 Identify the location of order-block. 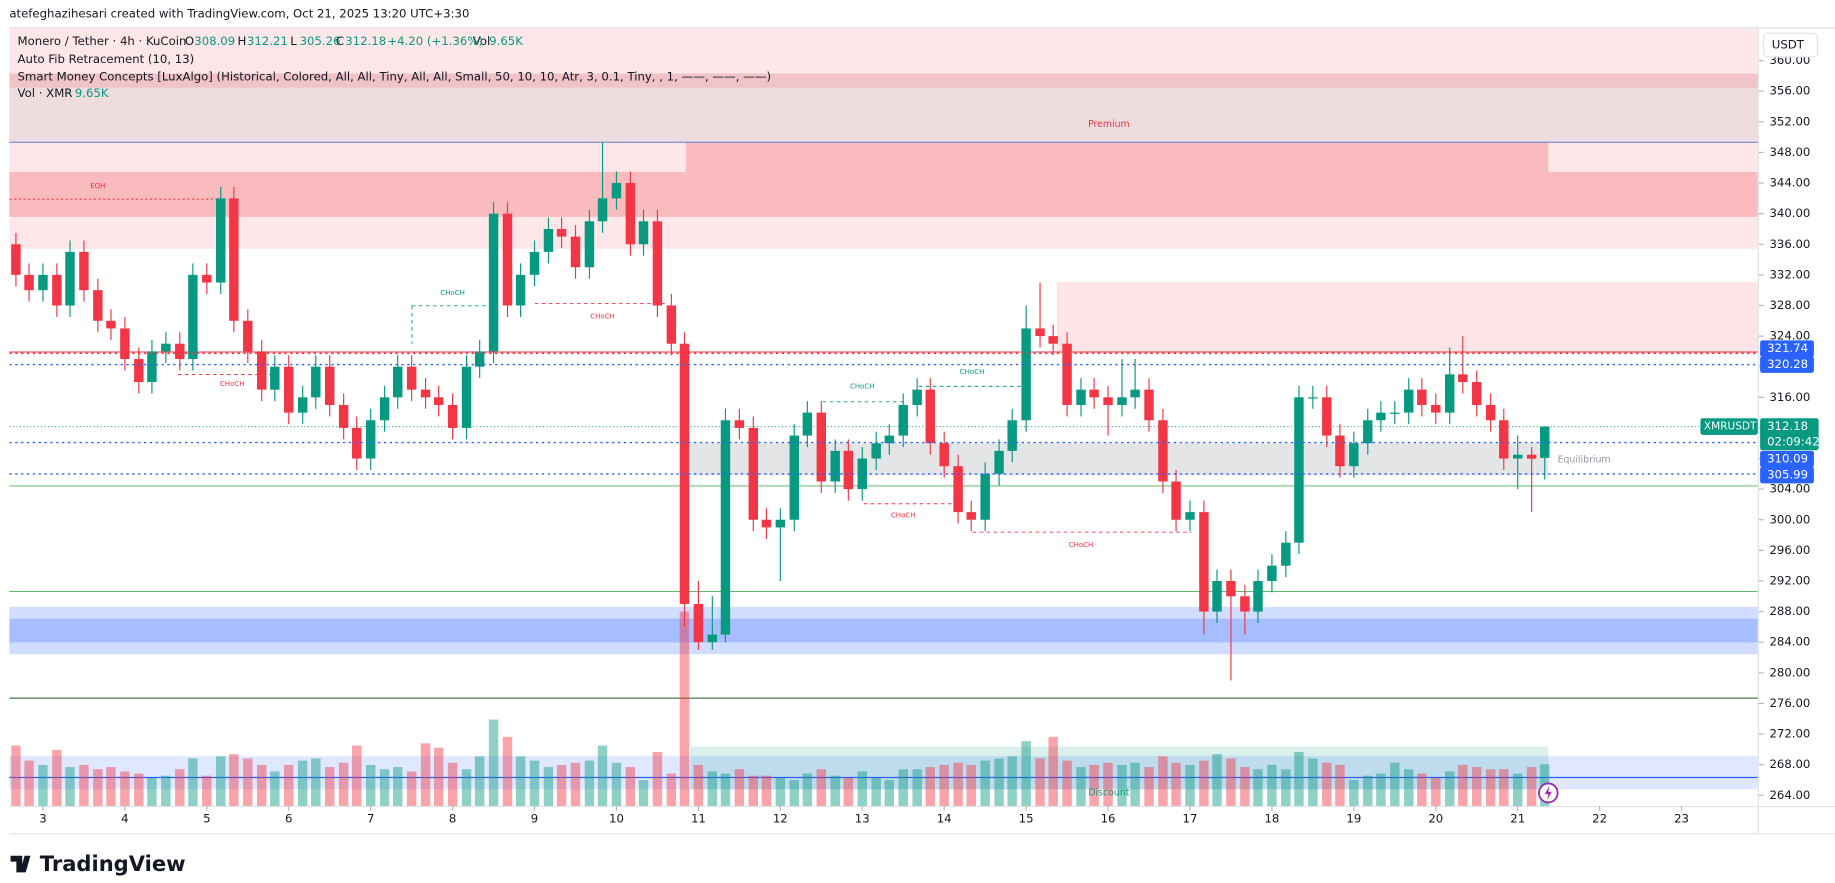
(1117, 157).